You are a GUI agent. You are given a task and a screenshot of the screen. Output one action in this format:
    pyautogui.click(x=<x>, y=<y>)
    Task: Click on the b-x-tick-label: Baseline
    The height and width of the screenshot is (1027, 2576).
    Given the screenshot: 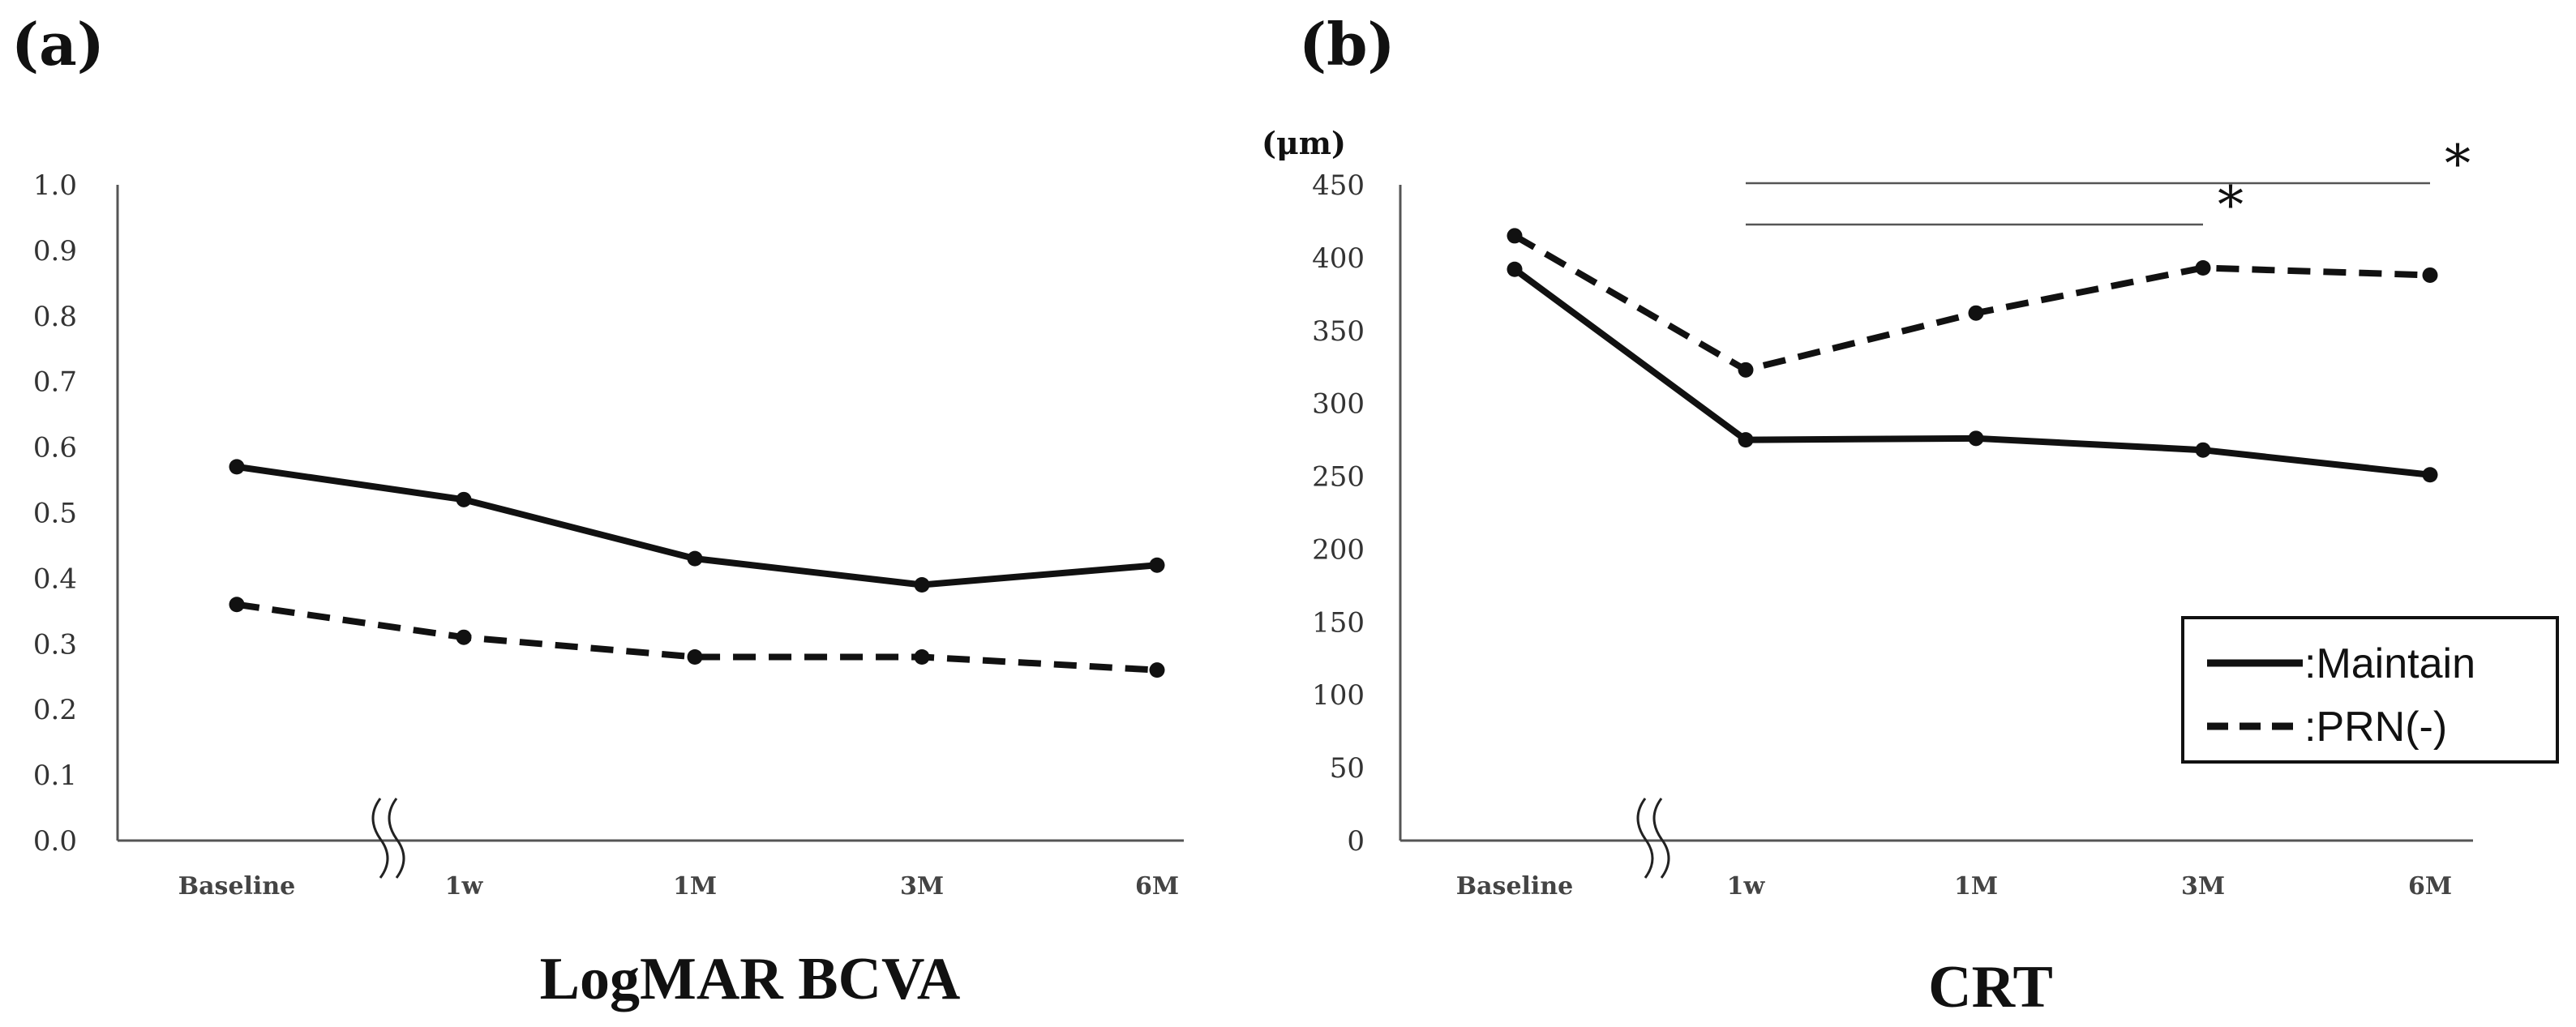 What is the action you would take?
    pyautogui.click(x=1514, y=886)
    